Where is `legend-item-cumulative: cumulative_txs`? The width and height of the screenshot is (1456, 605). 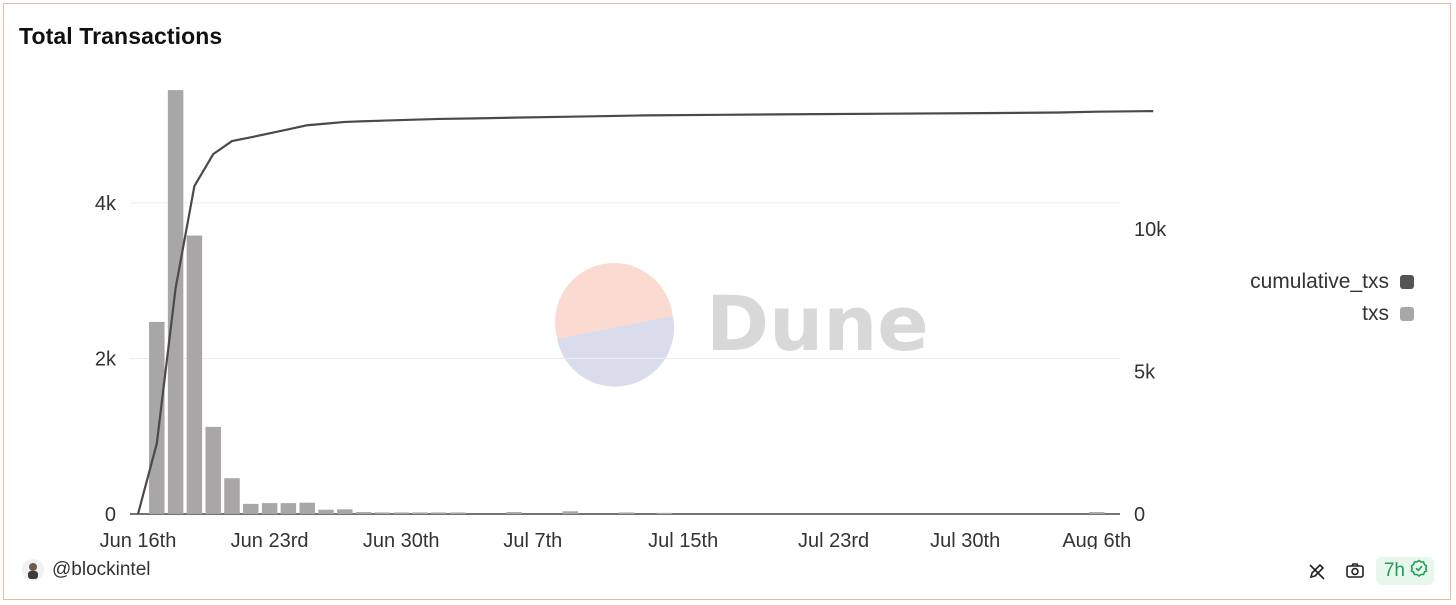
legend-item-cumulative: cumulative_txs is located at coordinates (1332, 282).